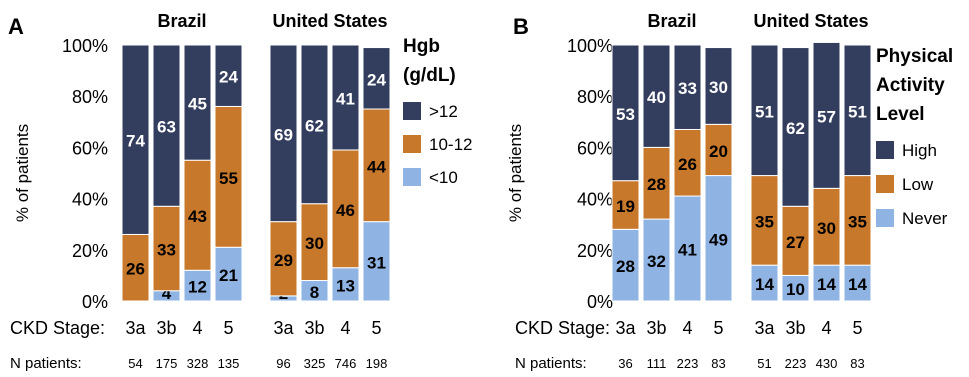  Describe the element at coordinates (377, 363) in the screenshot. I see `n-patients-value: 198` at that location.